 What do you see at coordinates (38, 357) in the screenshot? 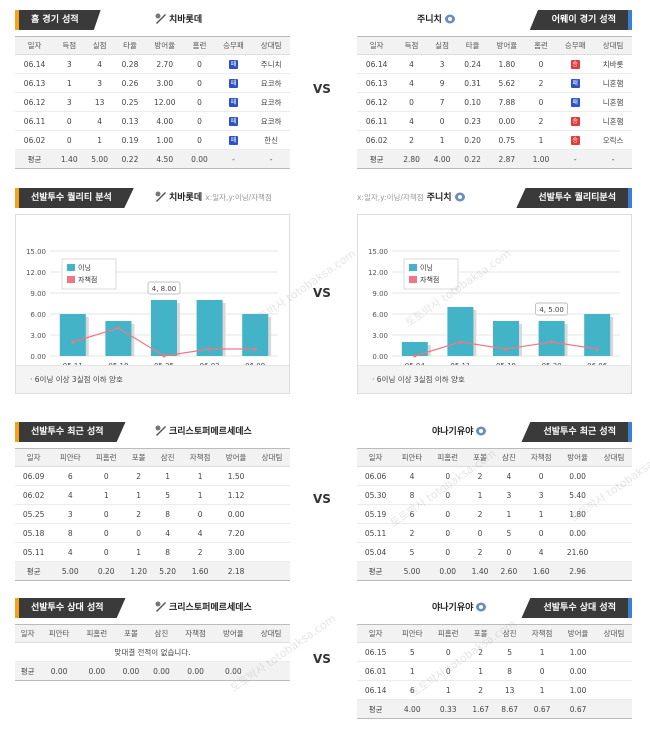
I see `y-tick-label: 0.00` at bounding box center [38, 357].